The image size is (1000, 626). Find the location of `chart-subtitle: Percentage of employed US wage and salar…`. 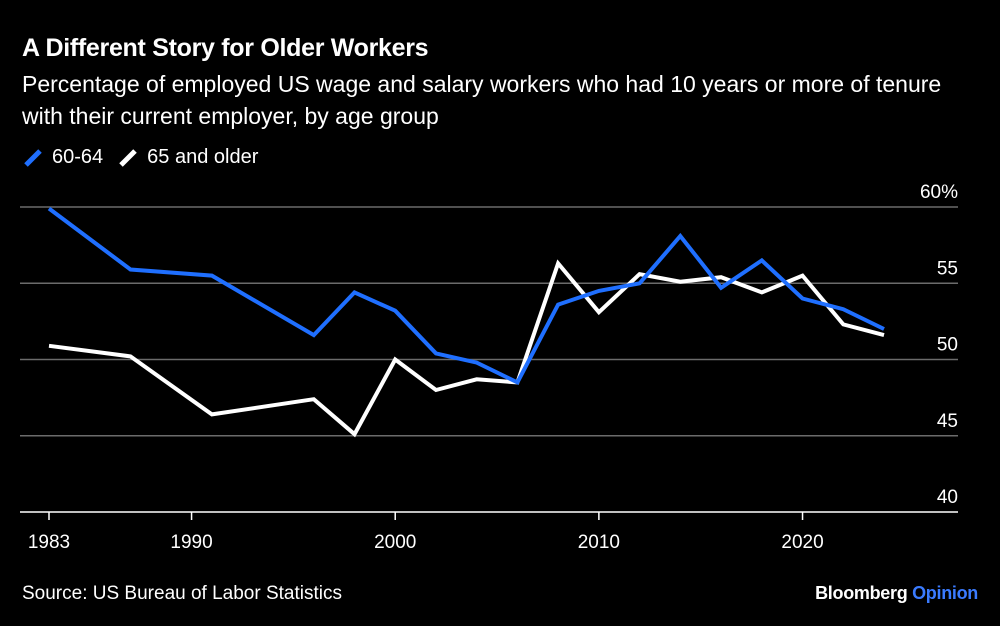

chart-subtitle: Percentage of employed US wage and salar… is located at coordinates (482, 100).